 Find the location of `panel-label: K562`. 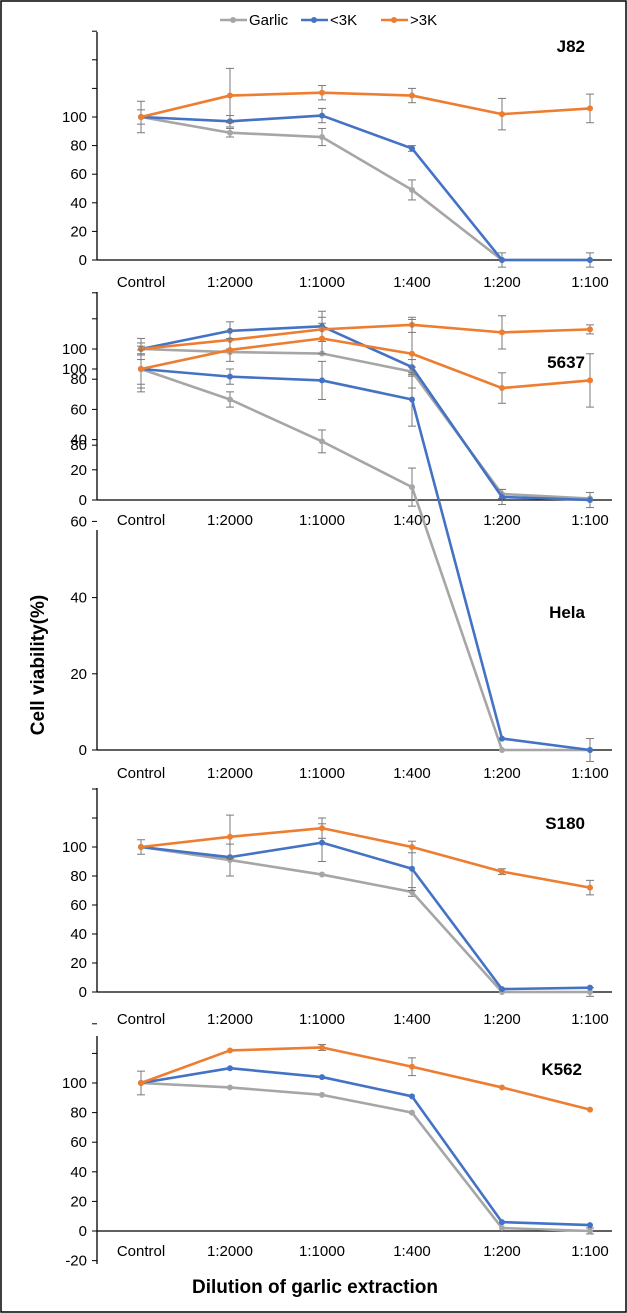

panel-label: K562 is located at coordinates (561, 1069).